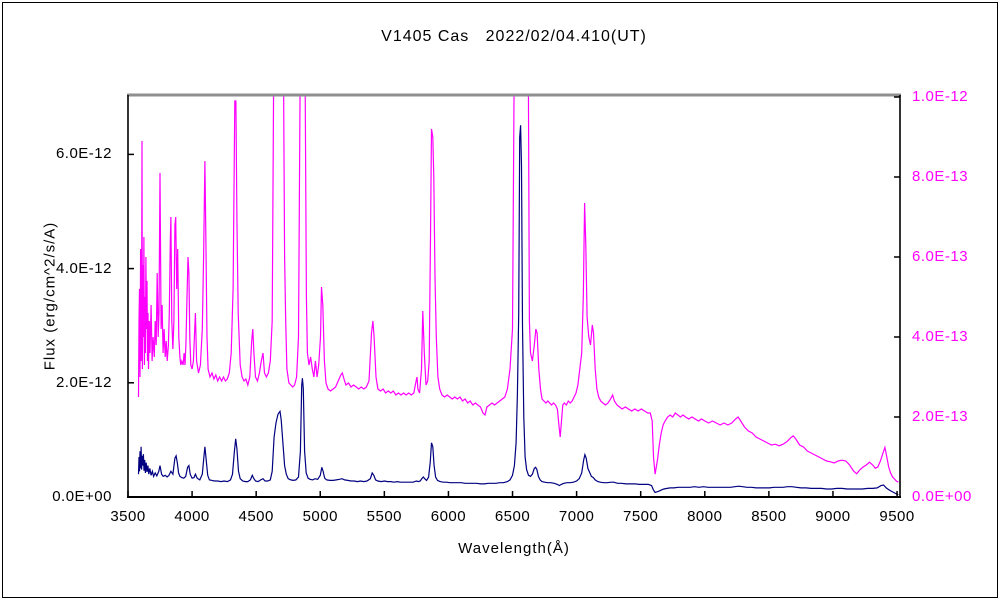  What do you see at coordinates (940, 256) in the screenshot?
I see `y-right-tick-label: 6.0E-13` at bounding box center [940, 256].